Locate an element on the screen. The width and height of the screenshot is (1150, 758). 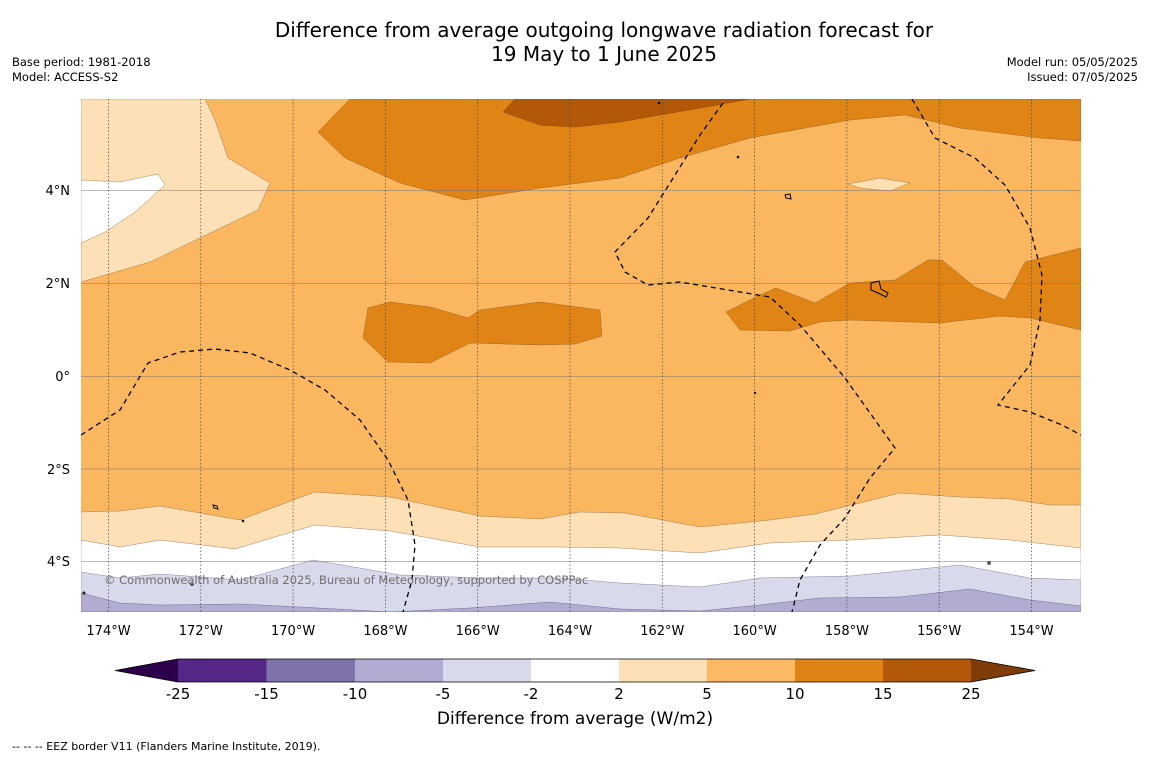
meta-right: Model run: 05/05/2025 Issued: 07/05/2025 is located at coordinates (1072, 70).